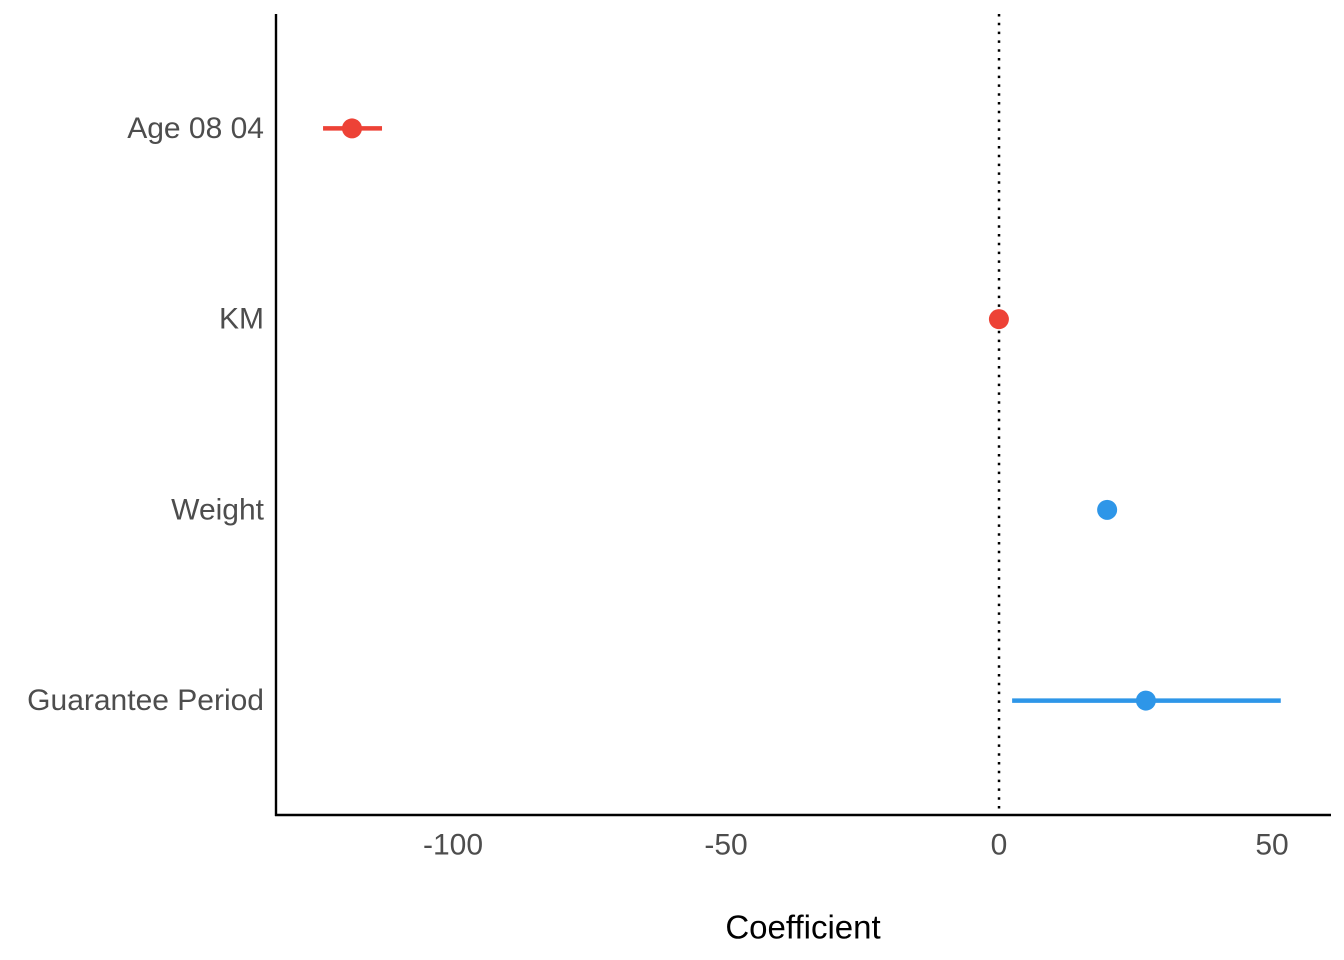 The width and height of the screenshot is (1344, 960). Describe the element at coordinates (1107, 509) in the screenshot. I see `estimate-point-weight` at that location.